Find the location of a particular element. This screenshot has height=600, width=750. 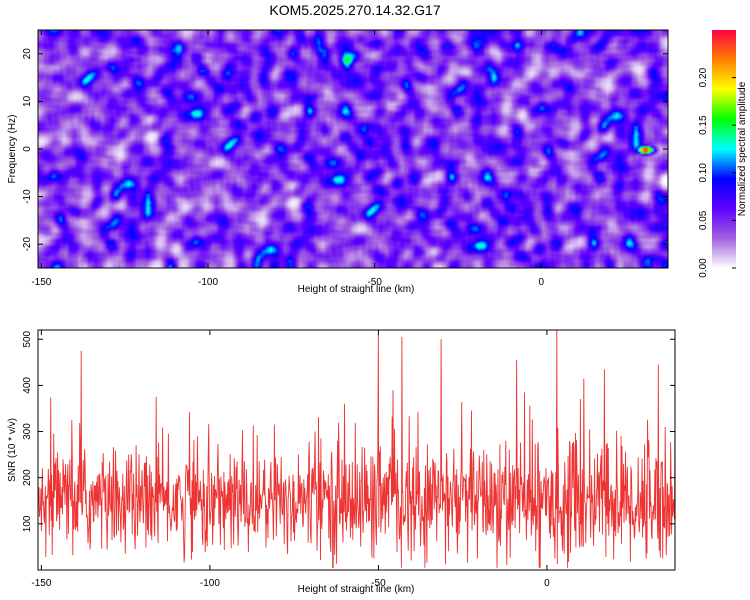

colorbar-label: Normalized spectral amplitude is located at coordinates (742, 148).